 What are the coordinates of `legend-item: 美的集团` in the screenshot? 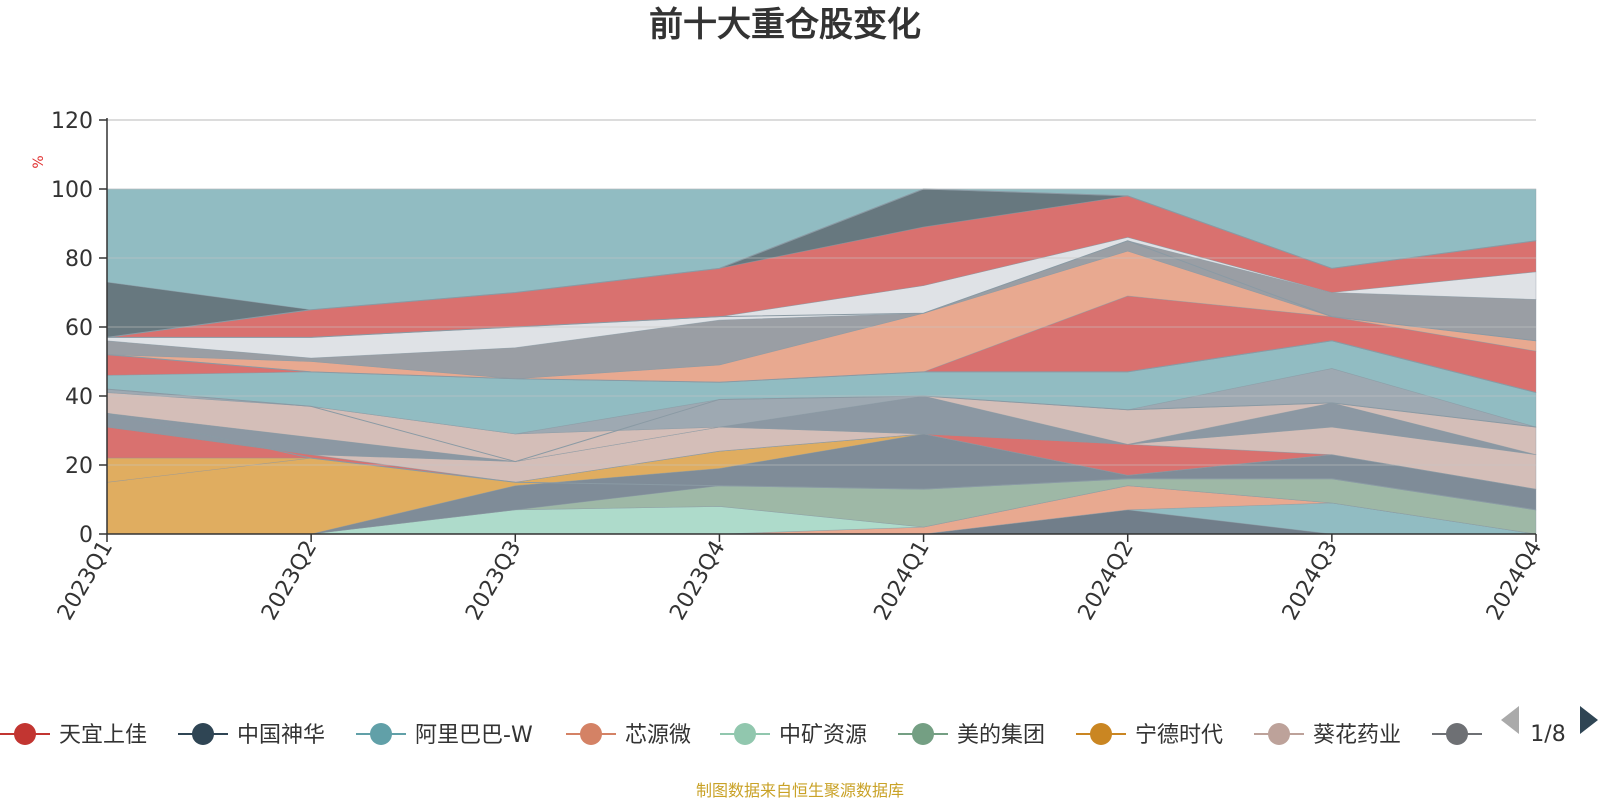 It's located at (971, 735).